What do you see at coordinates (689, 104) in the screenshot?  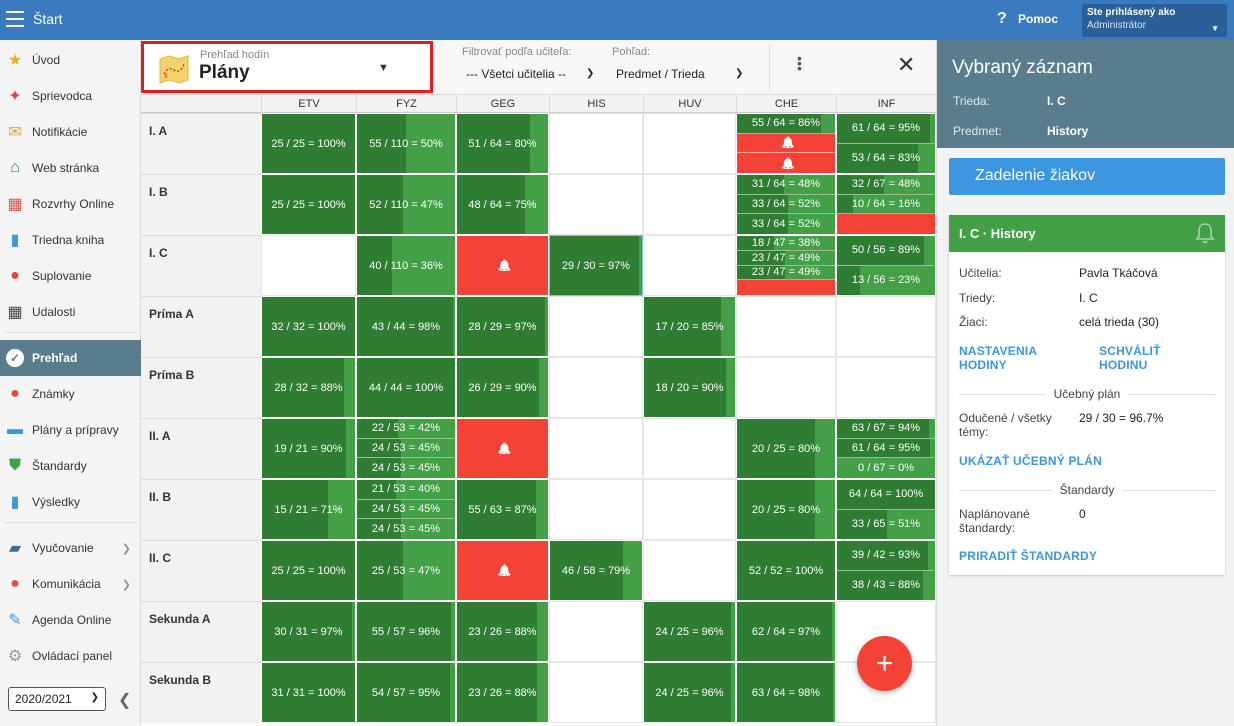 I see `column-header-huv: HUV` at bounding box center [689, 104].